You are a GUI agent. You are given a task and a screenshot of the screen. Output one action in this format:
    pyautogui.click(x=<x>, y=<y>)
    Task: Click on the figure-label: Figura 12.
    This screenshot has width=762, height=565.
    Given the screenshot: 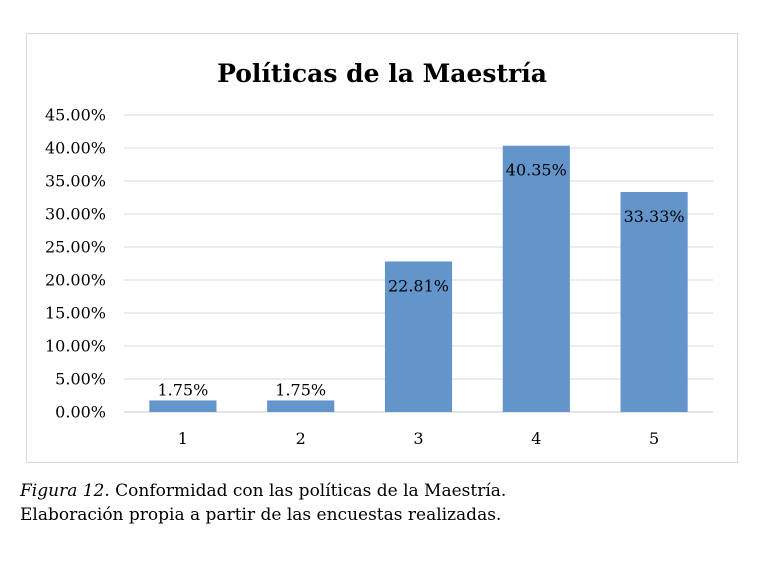 What is the action you would take?
    pyautogui.click(x=65, y=491)
    